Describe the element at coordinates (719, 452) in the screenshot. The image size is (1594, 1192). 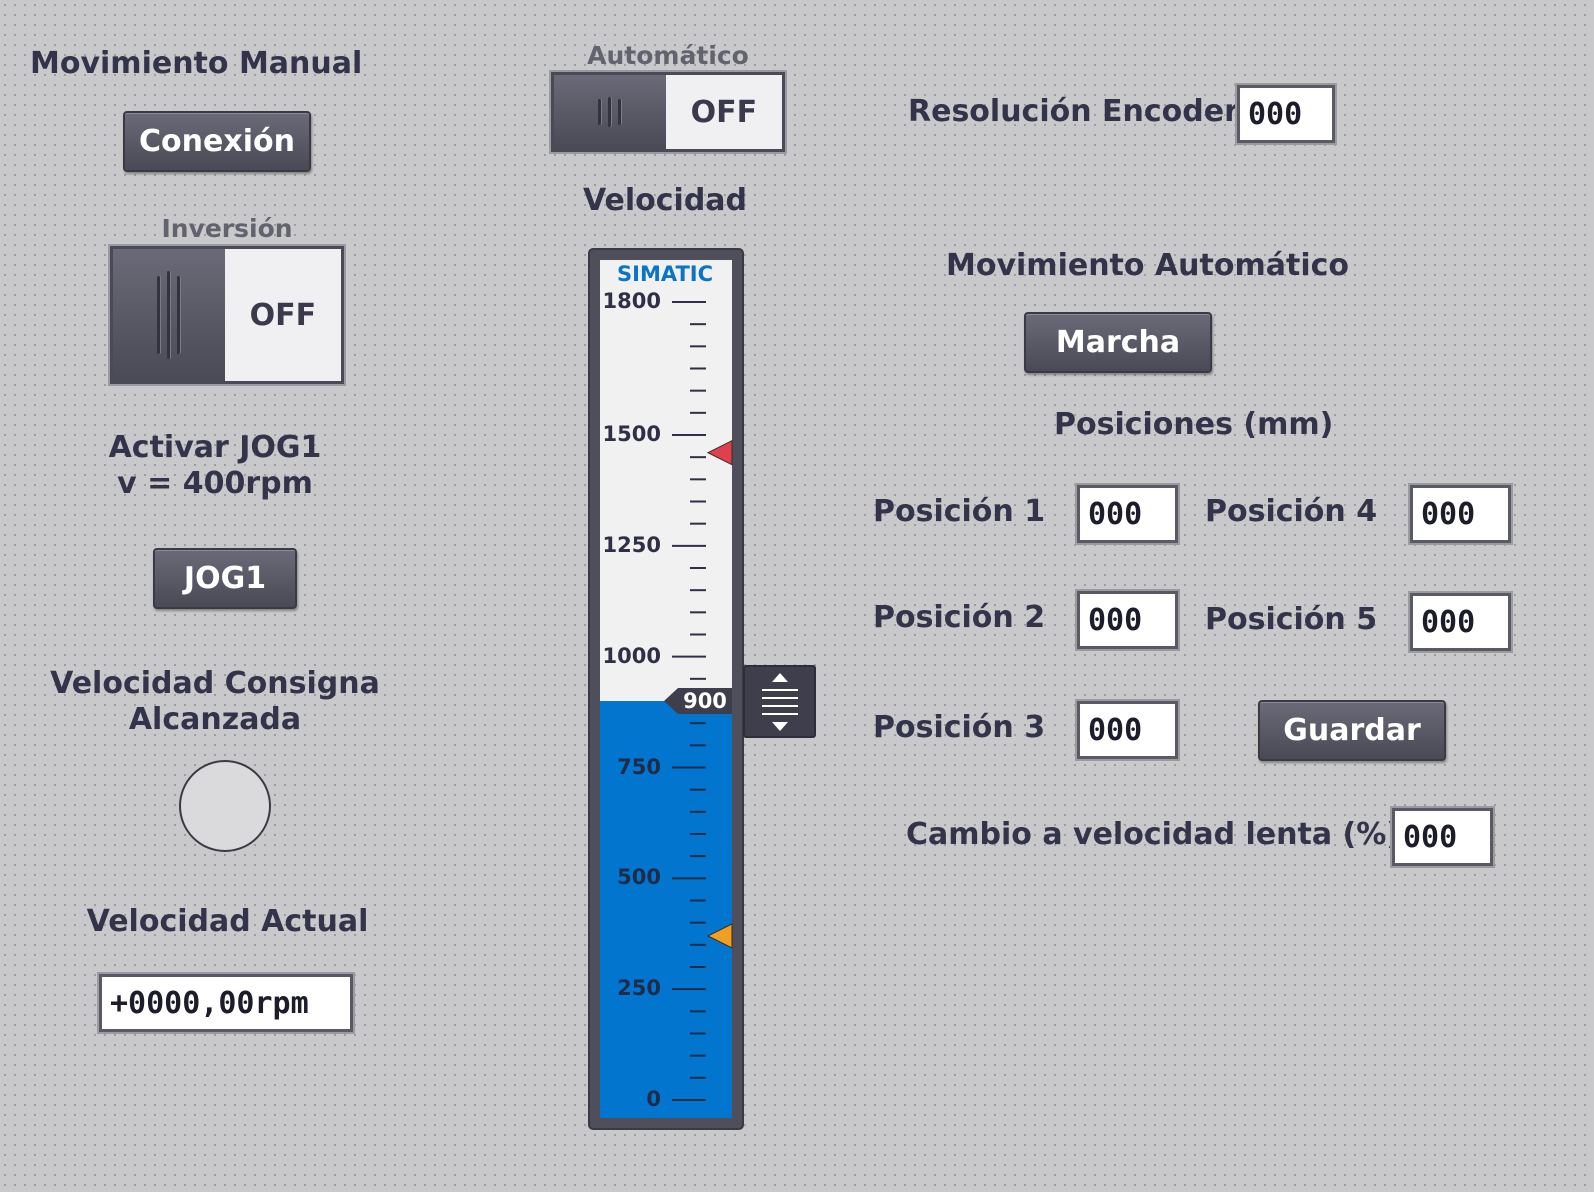
I see `gauge-high-limit-marker` at that location.